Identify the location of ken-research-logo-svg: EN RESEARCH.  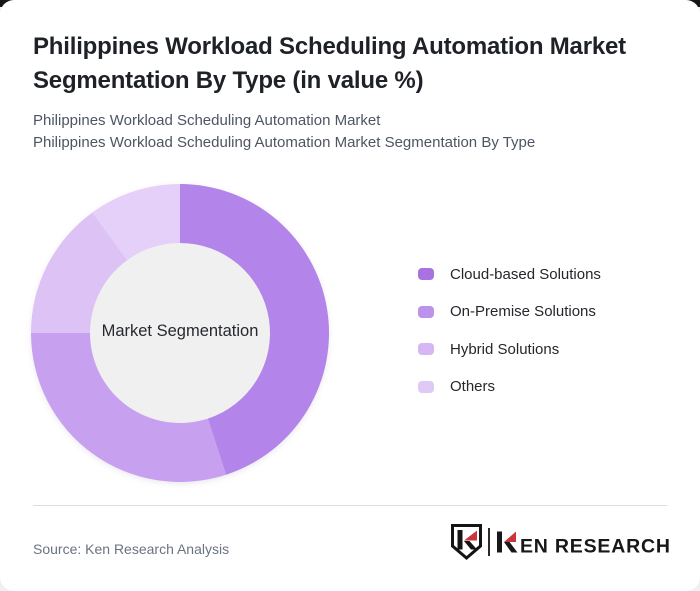
(560, 542).